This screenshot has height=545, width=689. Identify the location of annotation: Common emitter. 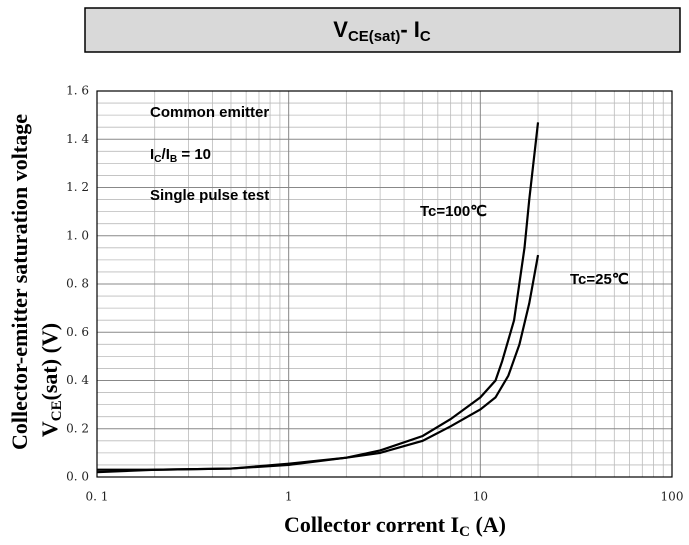
(209, 112).